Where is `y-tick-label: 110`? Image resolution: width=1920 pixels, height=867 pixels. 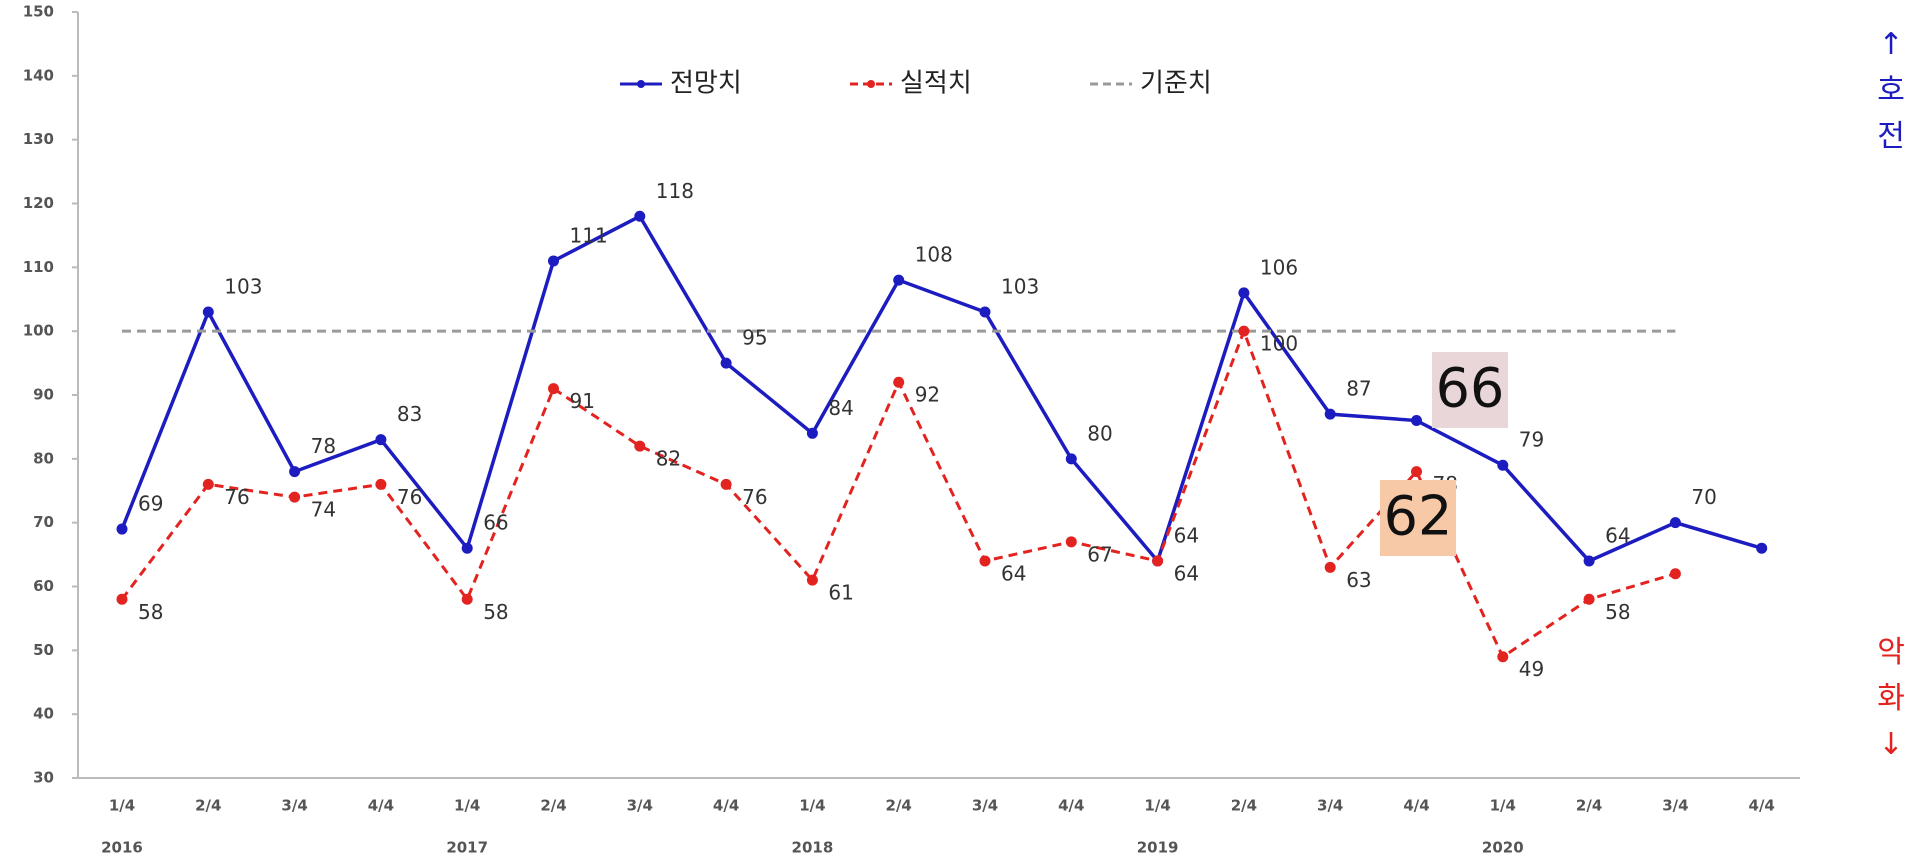
y-tick-label: 110 is located at coordinates (38, 267).